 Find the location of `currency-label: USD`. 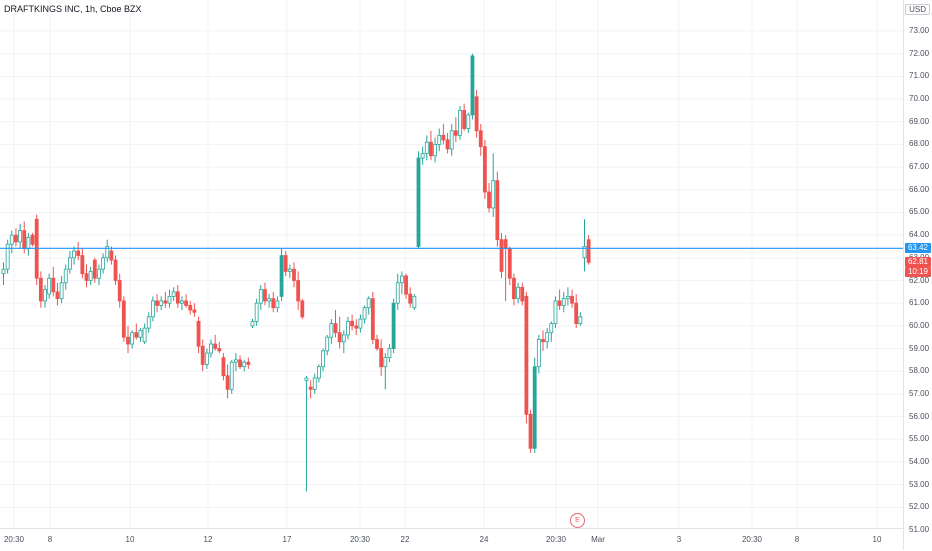

currency-label: USD is located at coordinates (917, 9).